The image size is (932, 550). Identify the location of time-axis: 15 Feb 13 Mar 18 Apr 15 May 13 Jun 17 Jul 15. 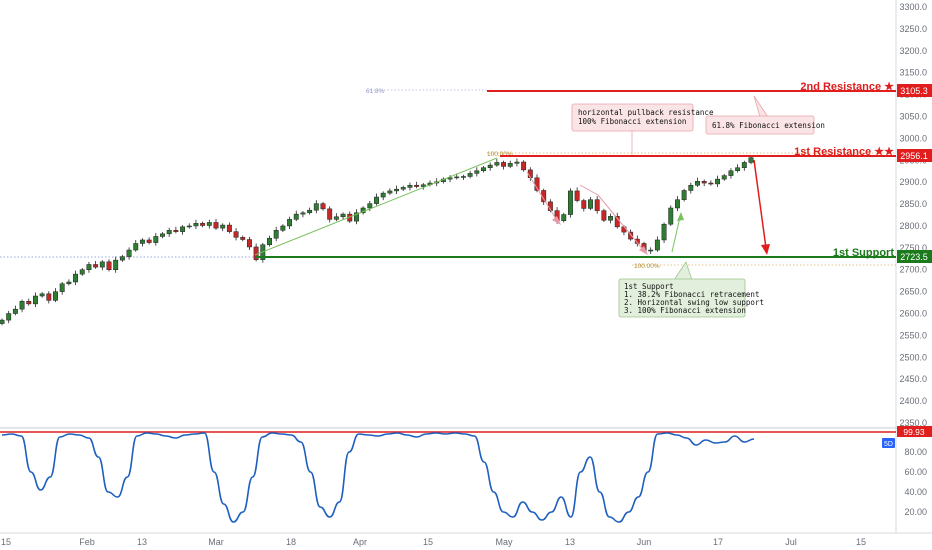
(433, 542).